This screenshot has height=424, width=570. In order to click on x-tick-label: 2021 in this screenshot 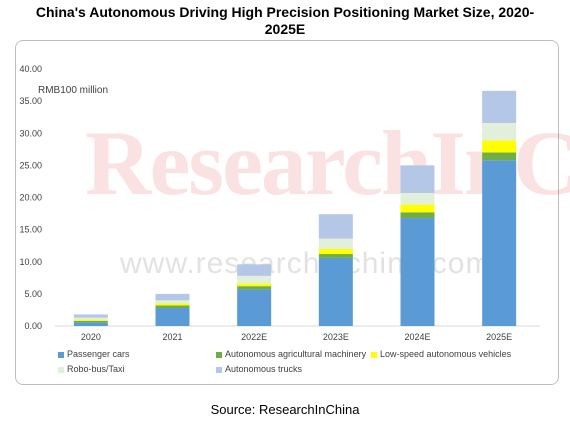, I will do `click(172, 337)`.